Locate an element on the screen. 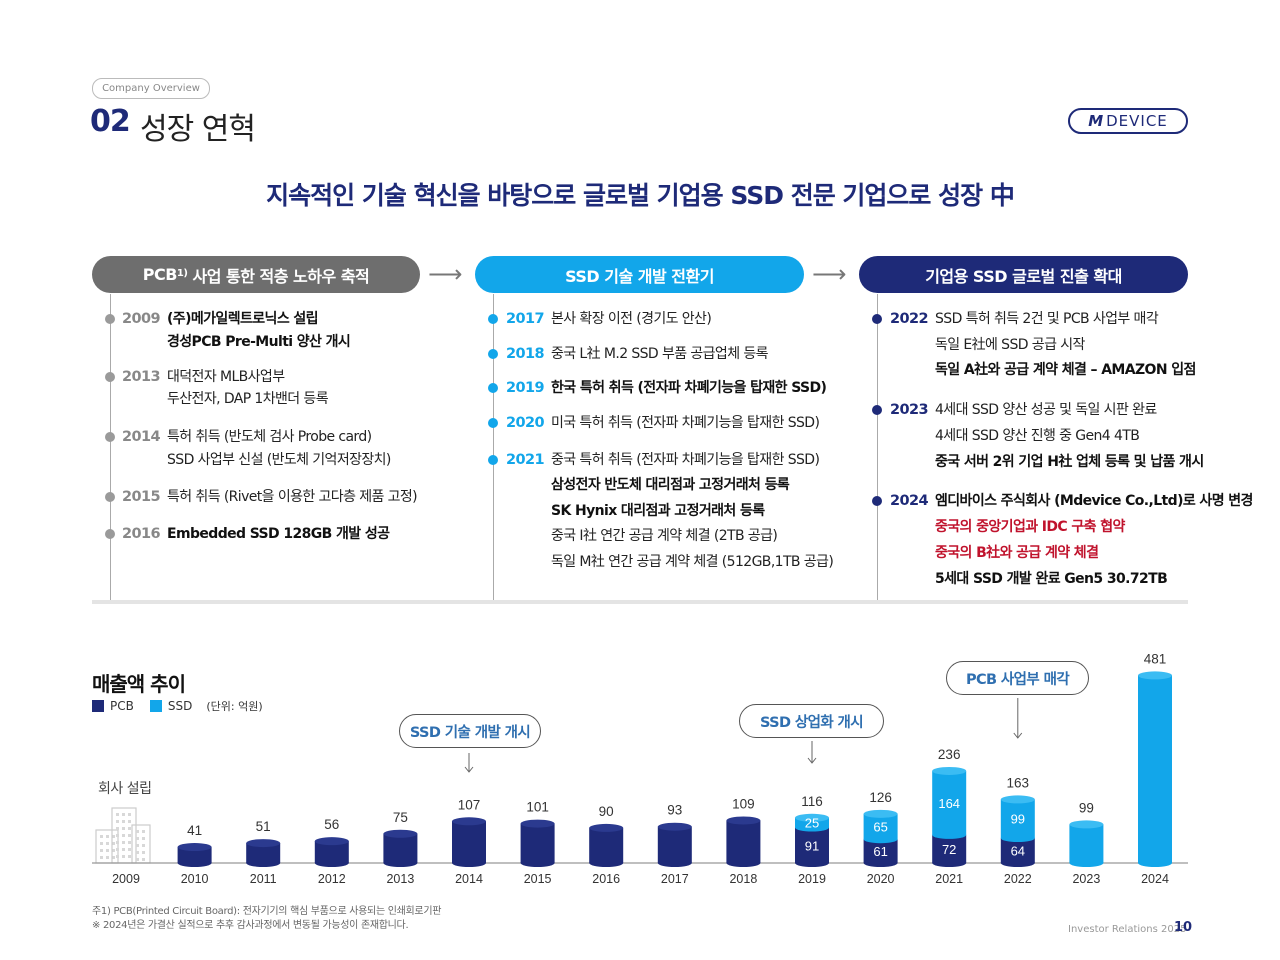  timeline-year: 2018 is located at coordinates (525, 354).